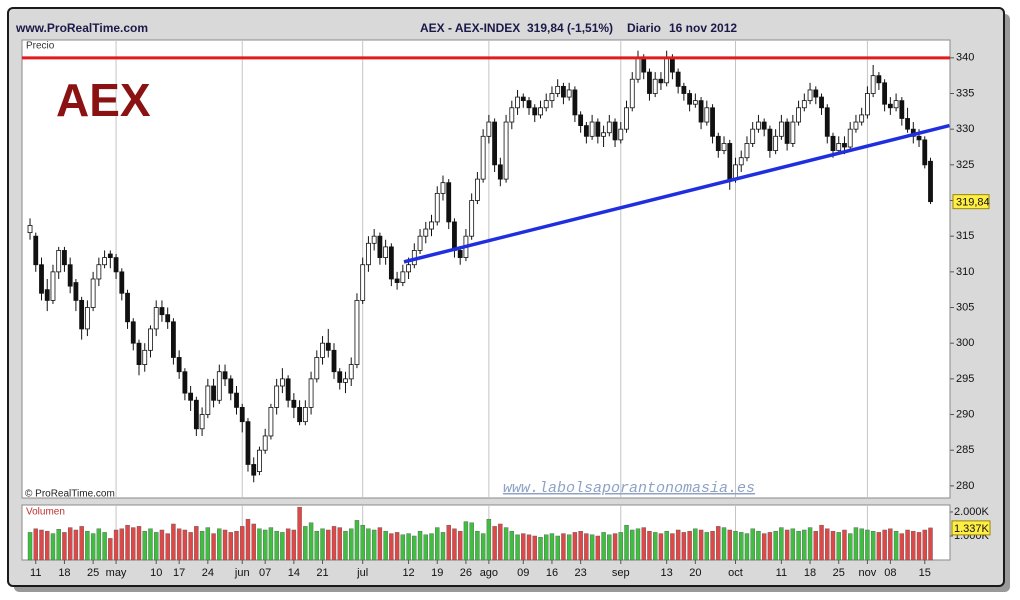 The width and height of the screenshot is (1020, 600). Describe the element at coordinates (466, 573) in the screenshot. I see `x-tick-label: 26` at that location.